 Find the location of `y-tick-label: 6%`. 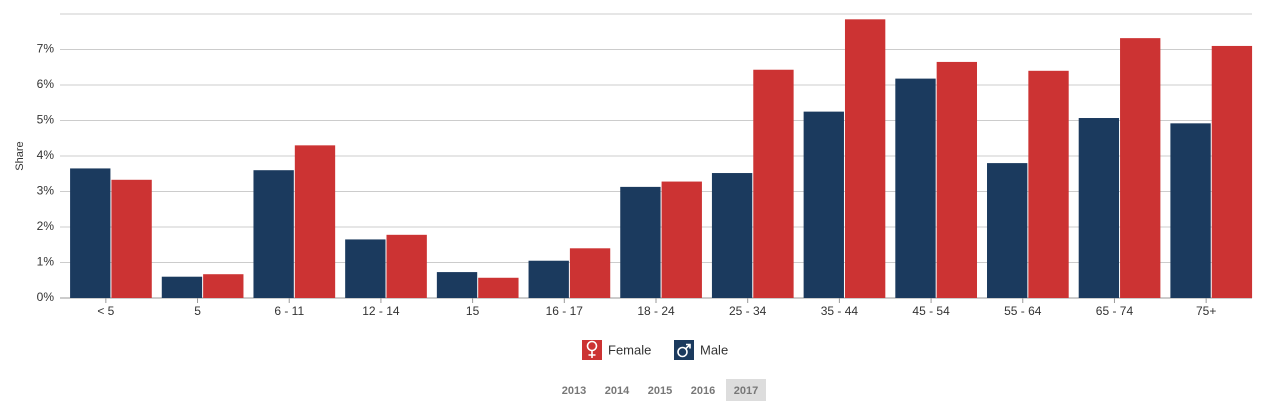

y-tick-label: 6% is located at coordinates (46, 84).